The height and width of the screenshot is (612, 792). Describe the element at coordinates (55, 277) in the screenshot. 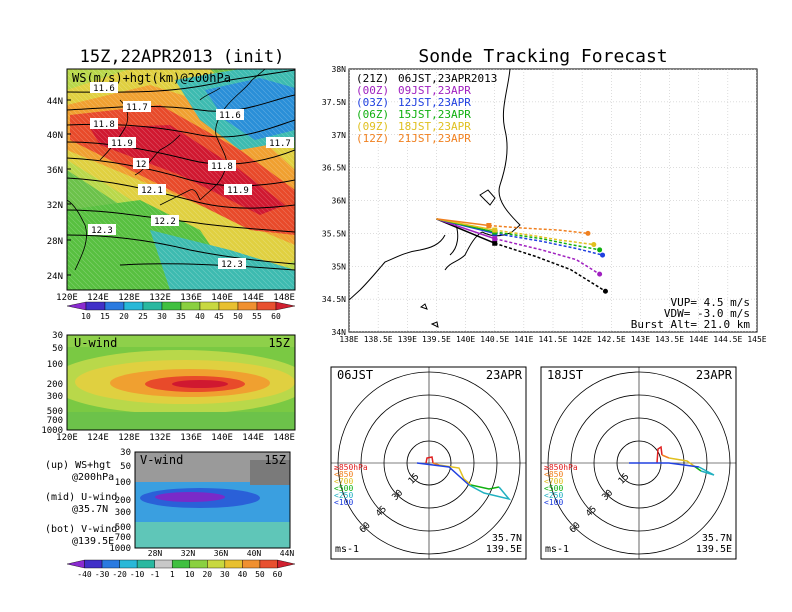

I see `map-lat-tick: 24N` at that location.